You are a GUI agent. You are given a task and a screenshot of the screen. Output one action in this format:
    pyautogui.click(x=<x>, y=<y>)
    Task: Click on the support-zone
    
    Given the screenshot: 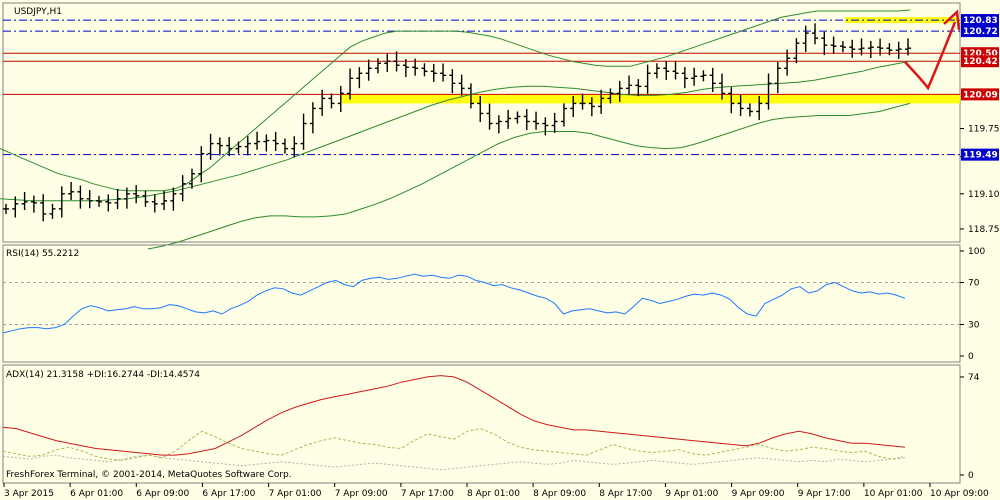 What is the action you would take?
    pyautogui.click(x=650, y=99)
    